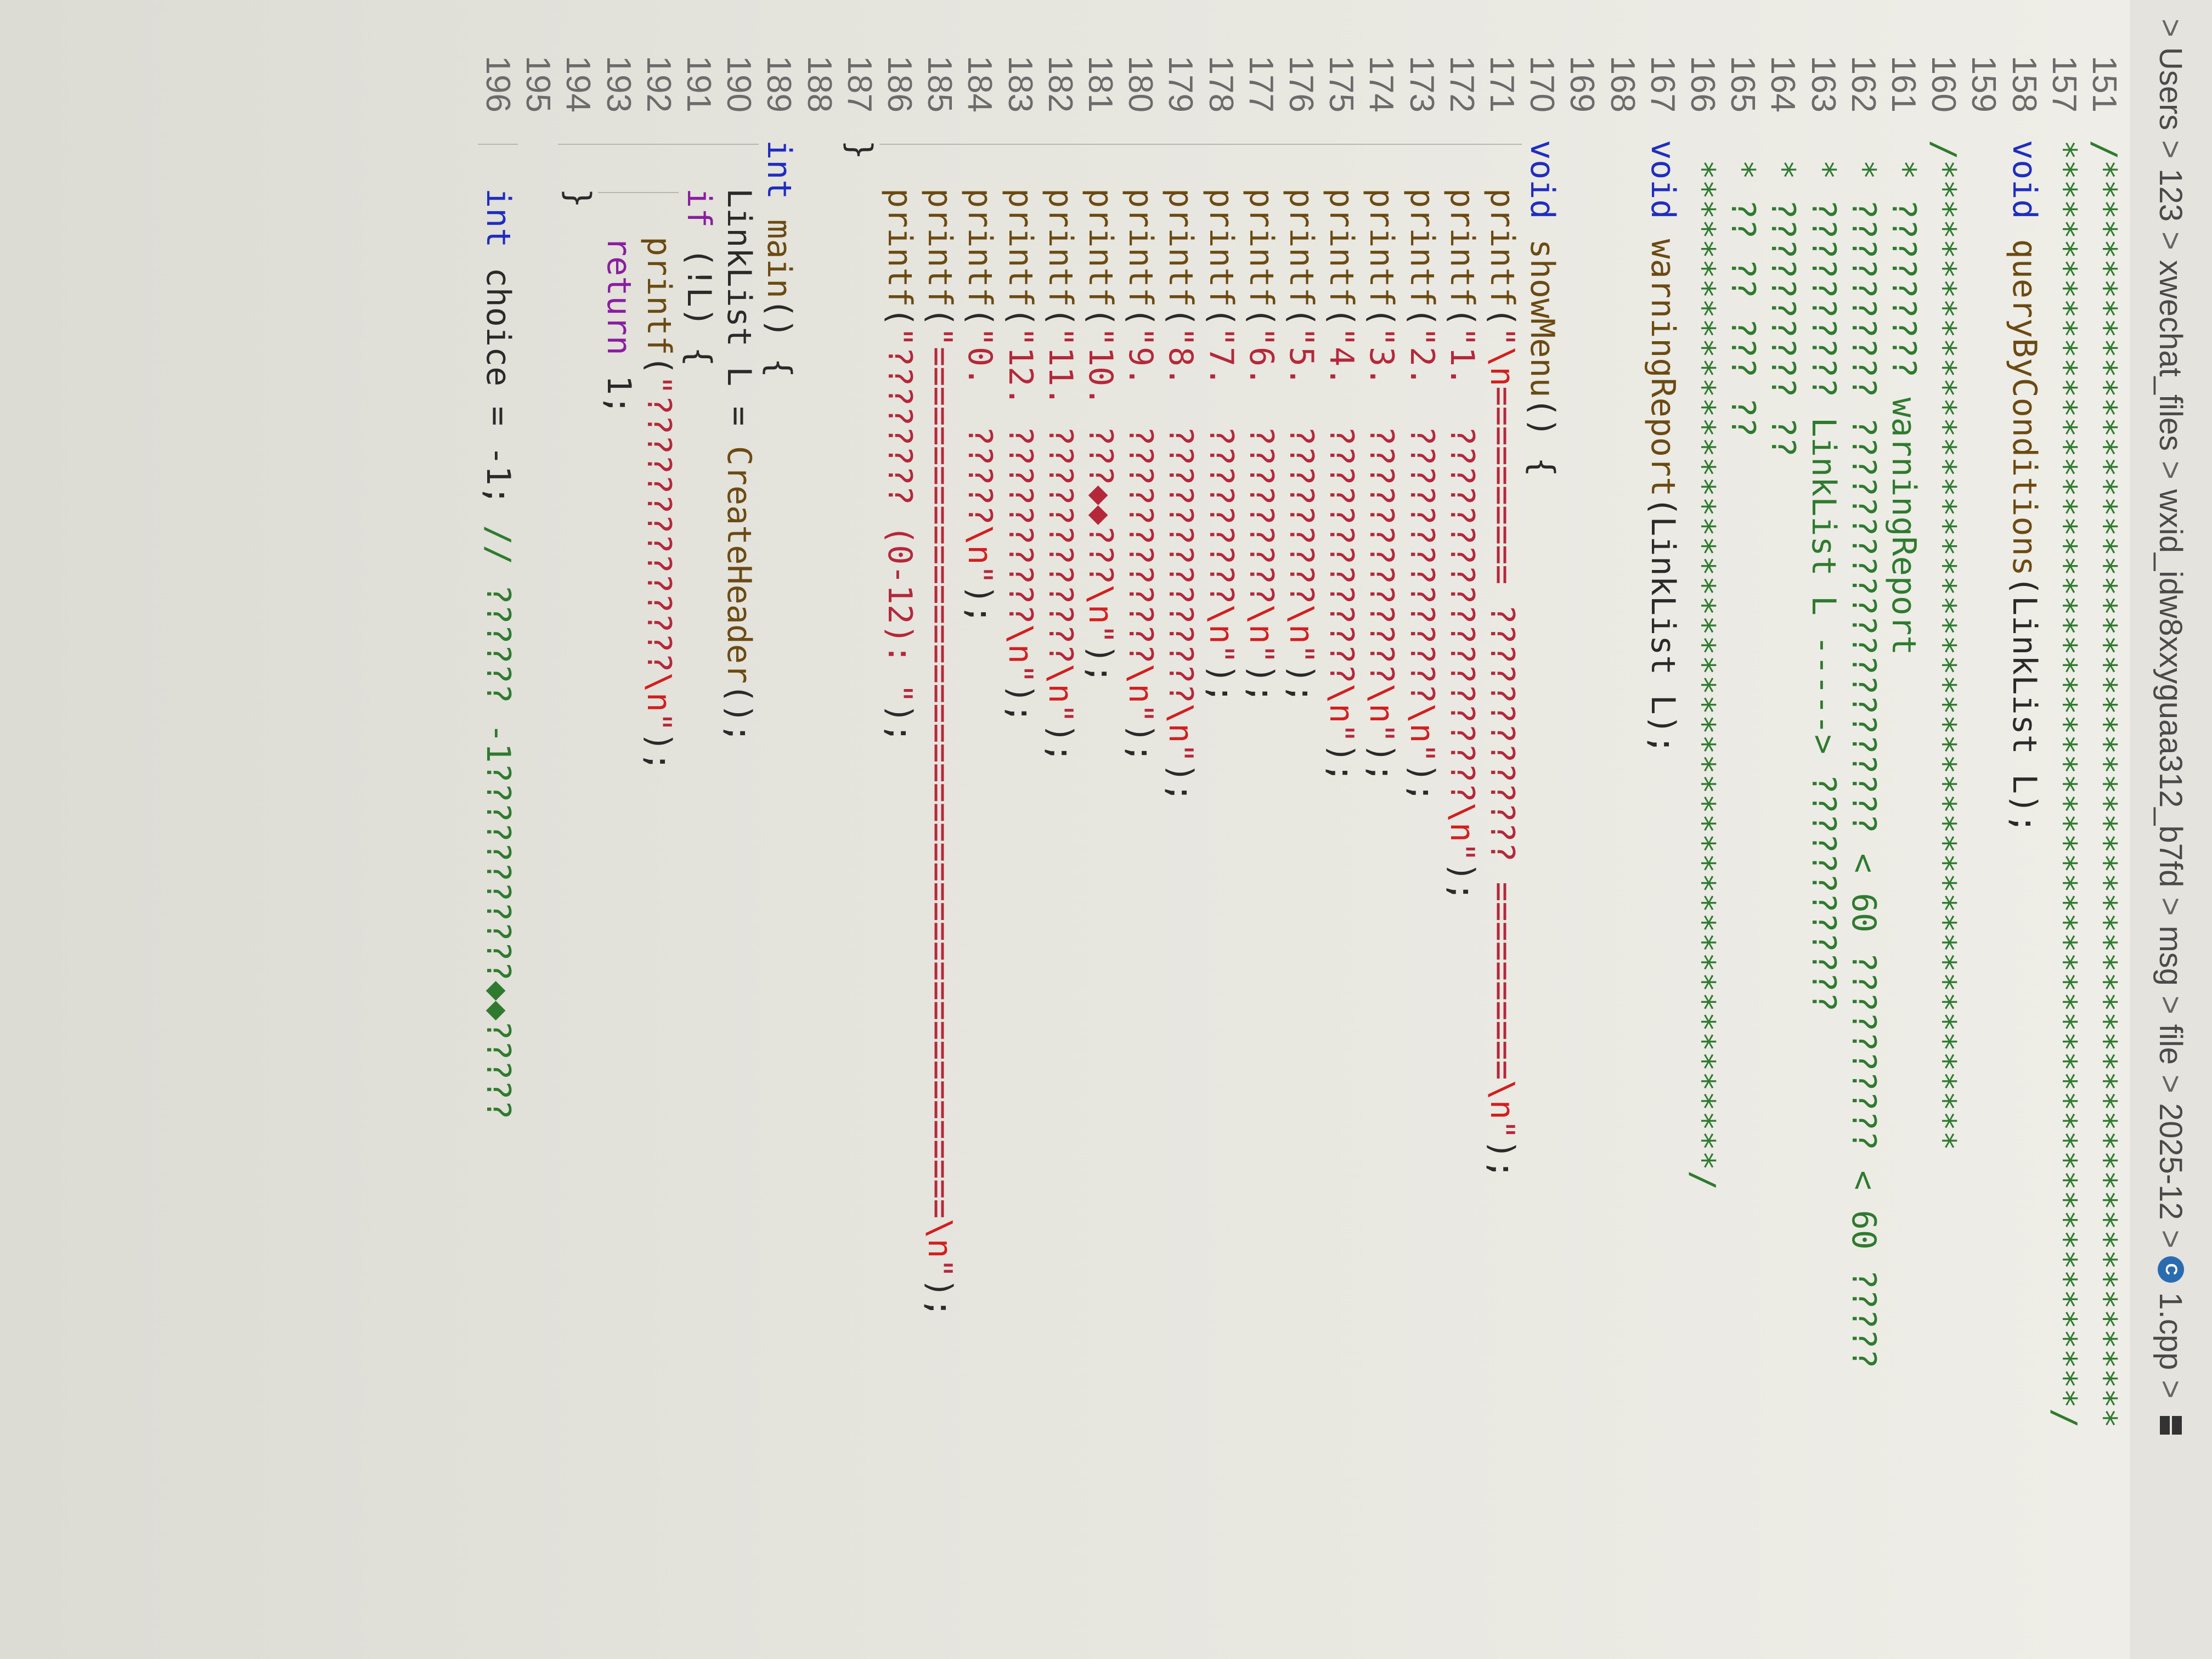  I want to click on symbol-outline-icon, so click(2171, 1425).